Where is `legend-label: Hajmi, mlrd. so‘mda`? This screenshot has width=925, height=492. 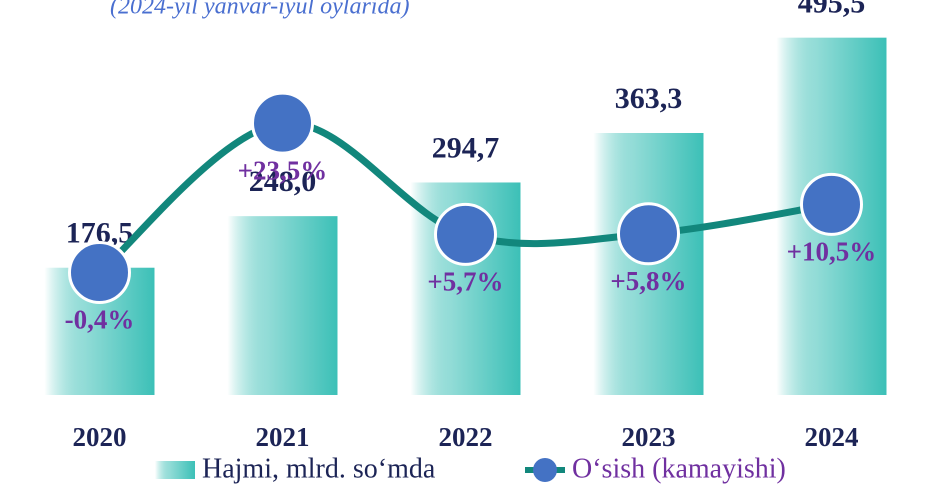 legend-label: Hajmi, mlrd. so‘mda is located at coordinates (319, 468).